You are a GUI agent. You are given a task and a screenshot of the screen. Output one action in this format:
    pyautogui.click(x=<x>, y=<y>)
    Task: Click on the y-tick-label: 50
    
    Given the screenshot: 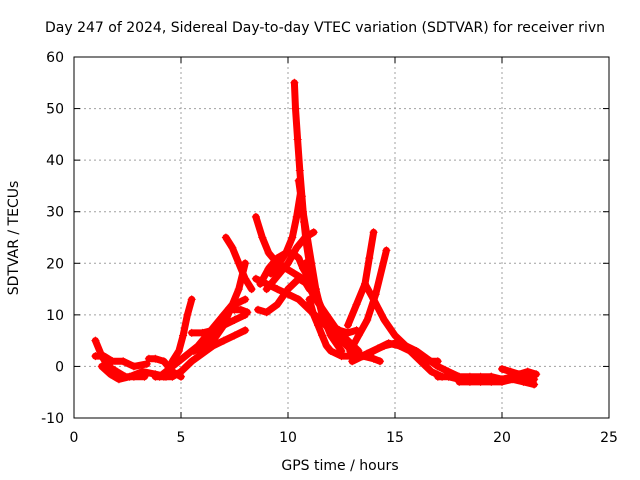 What is the action you would take?
    pyautogui.click(x=55, y=110)
    